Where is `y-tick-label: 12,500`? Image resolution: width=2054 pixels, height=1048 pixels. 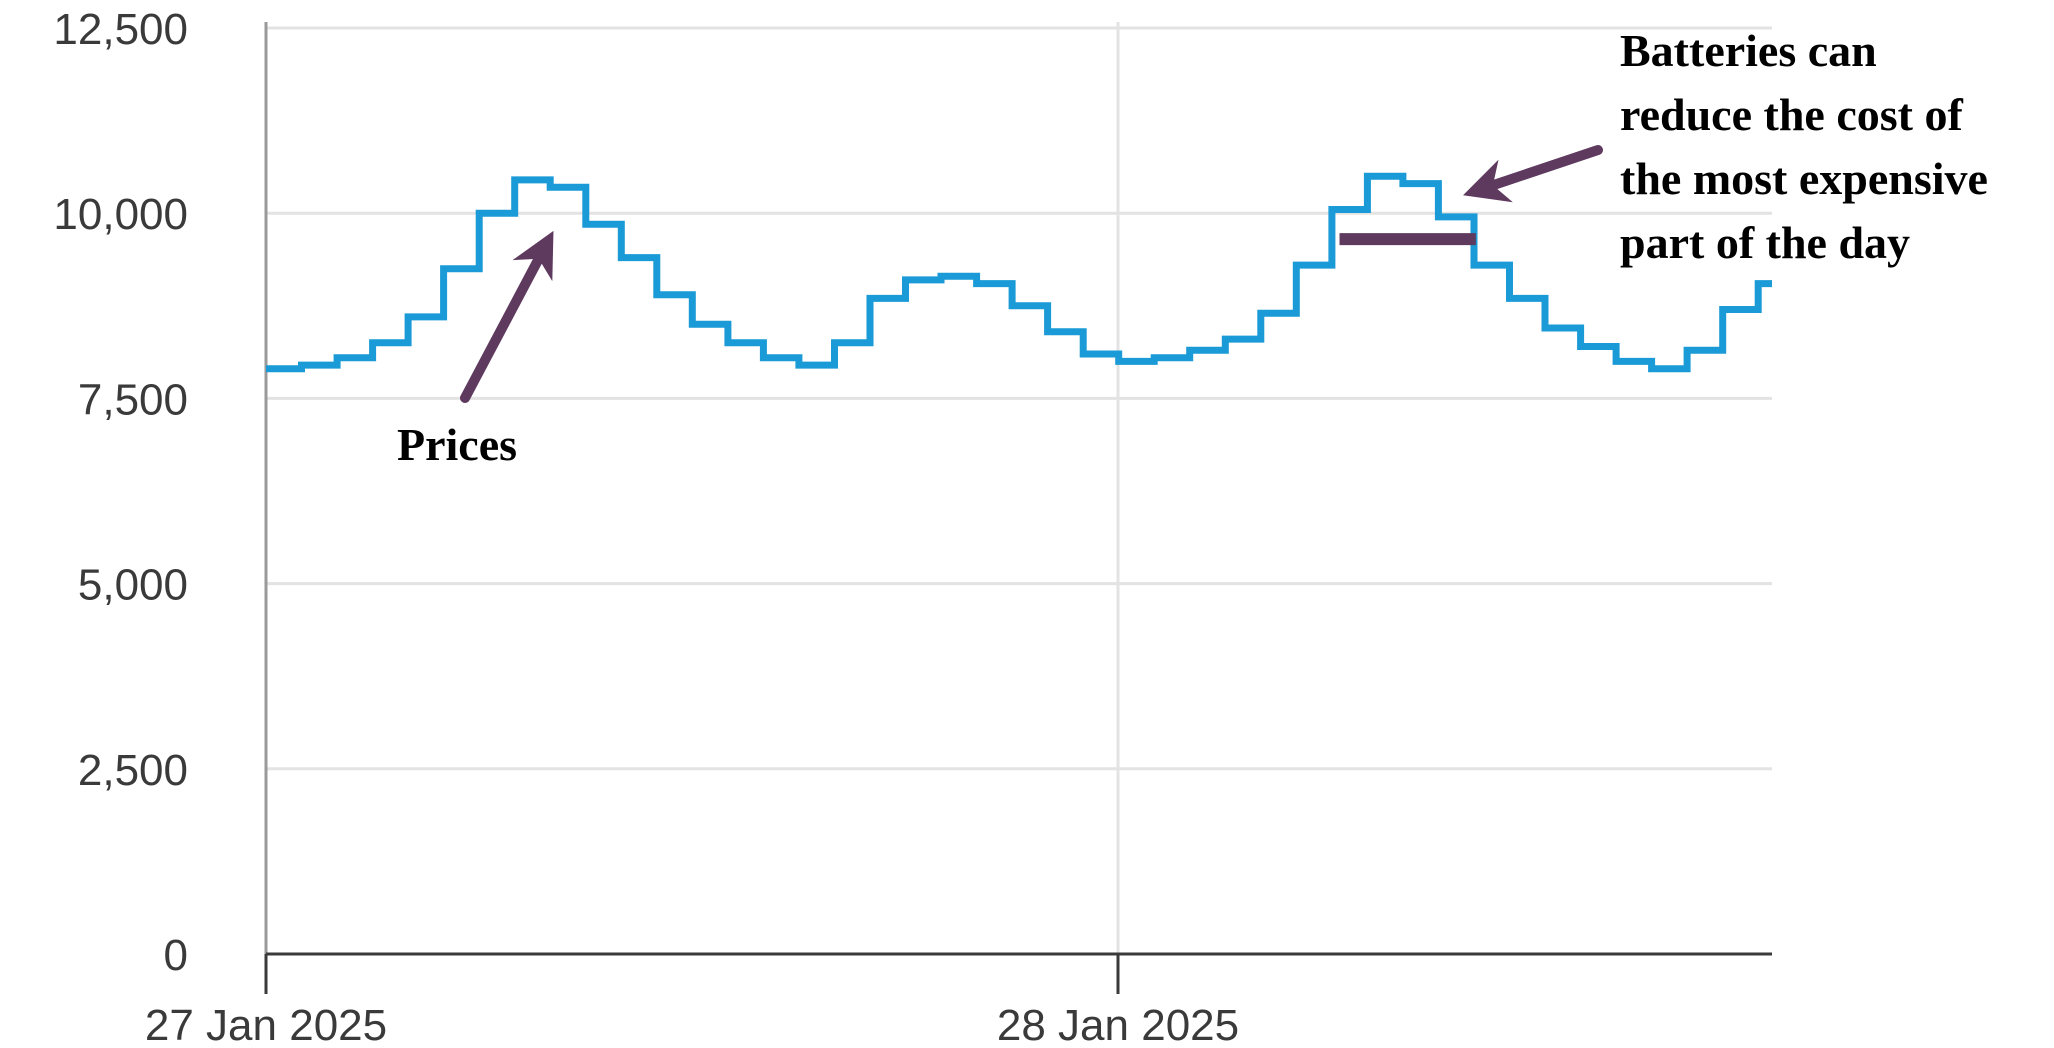 y-tick-label: 12,500 is located at coordinates (120, 29).